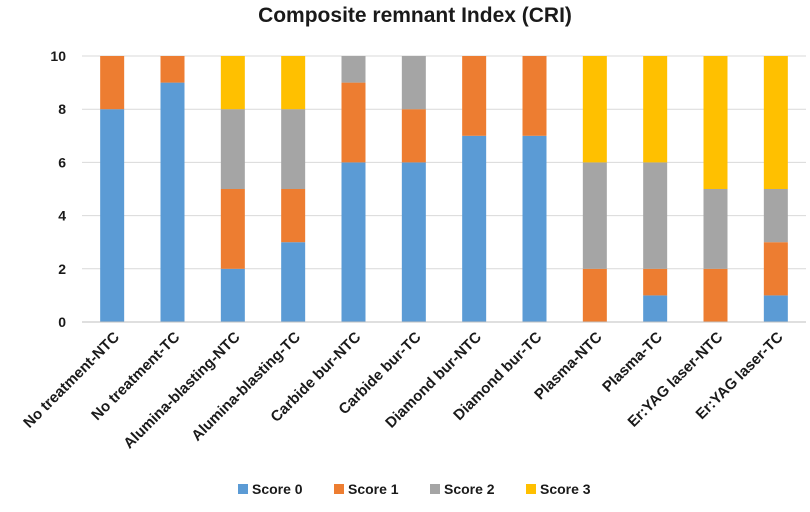  What do you see at coordinates (246, 387) in the screenshot?
I see `x-tick-label: Alumina-blasting-TC` at bounding box center [246, 387].